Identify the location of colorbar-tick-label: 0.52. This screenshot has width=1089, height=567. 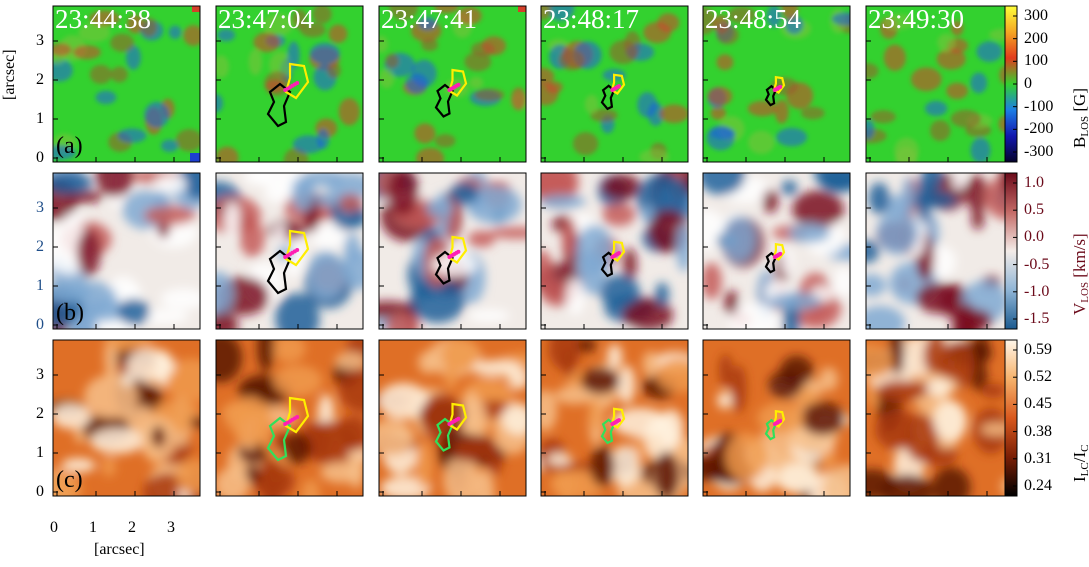
(1038, 377).